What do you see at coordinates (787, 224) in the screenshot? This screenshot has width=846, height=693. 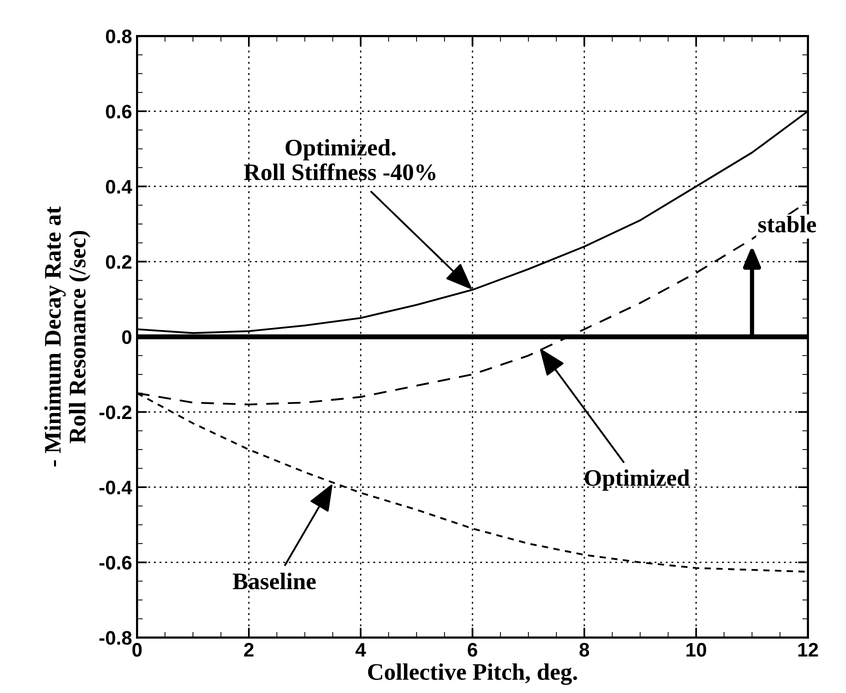 I see `annotation: stable` at bounding box center [787, 224].